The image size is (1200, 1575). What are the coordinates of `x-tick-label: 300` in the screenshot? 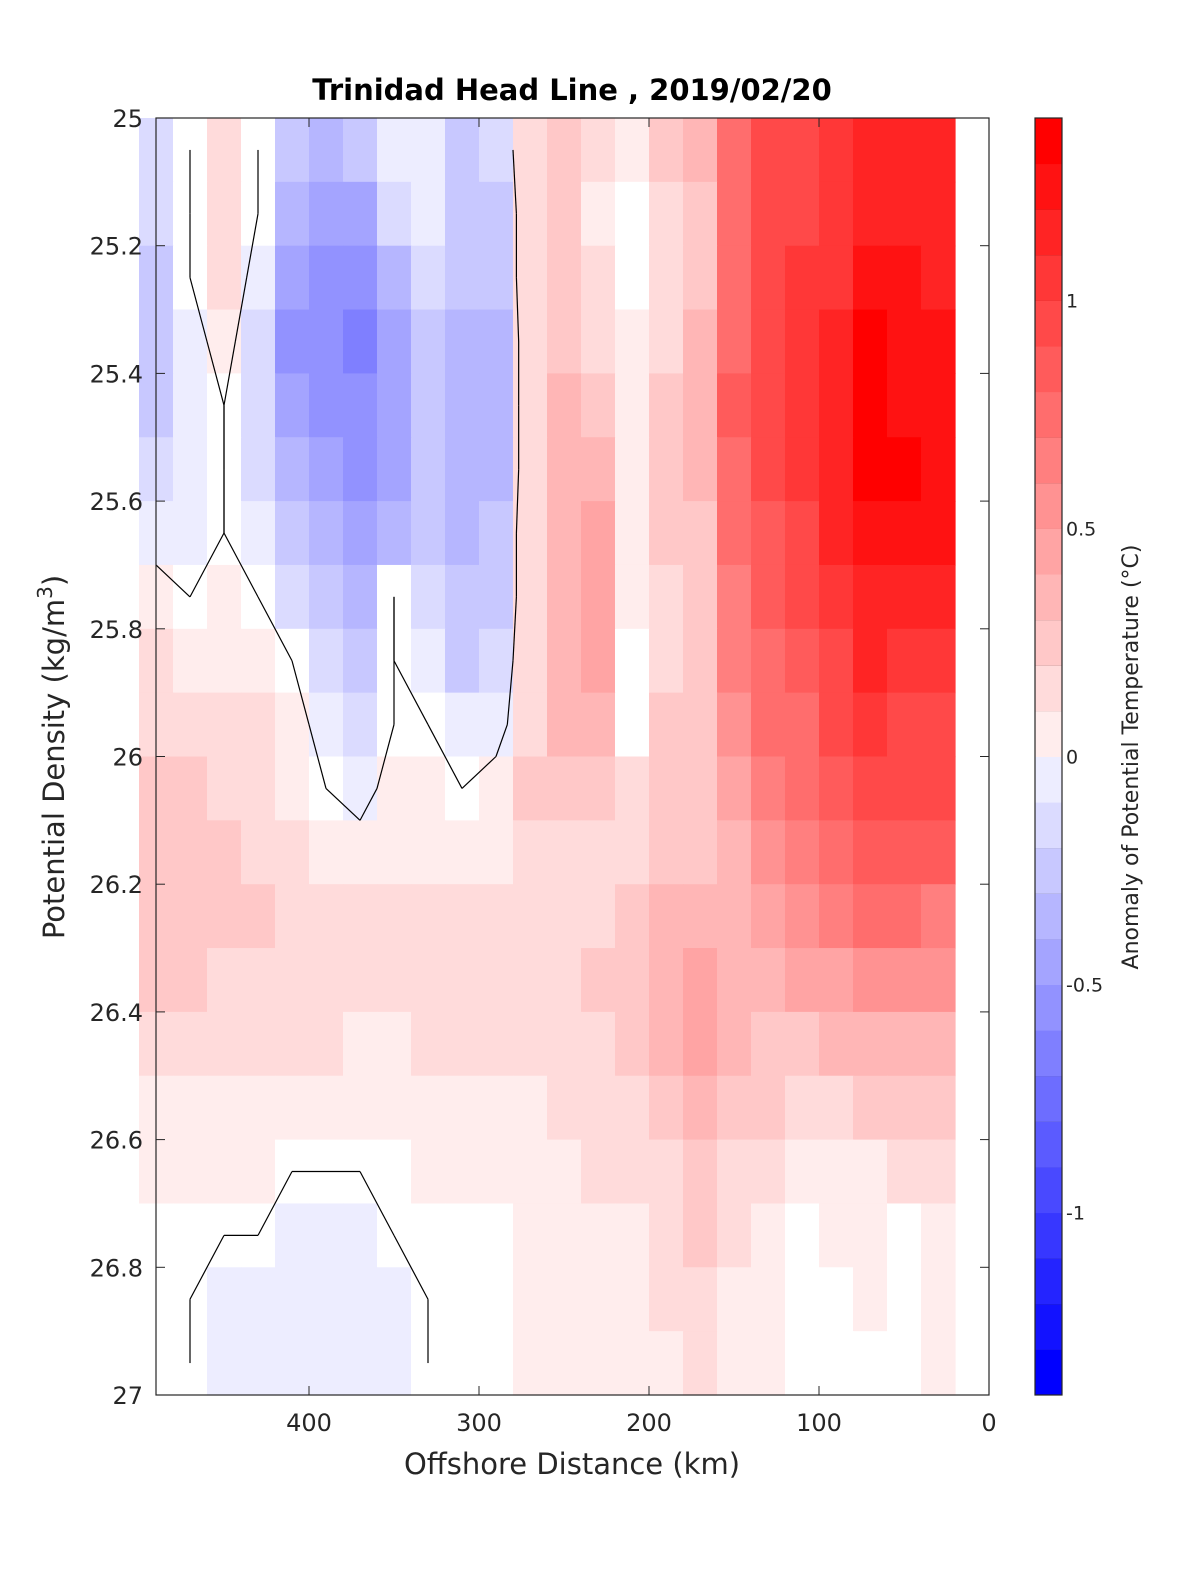 It's located at (479, 1423).